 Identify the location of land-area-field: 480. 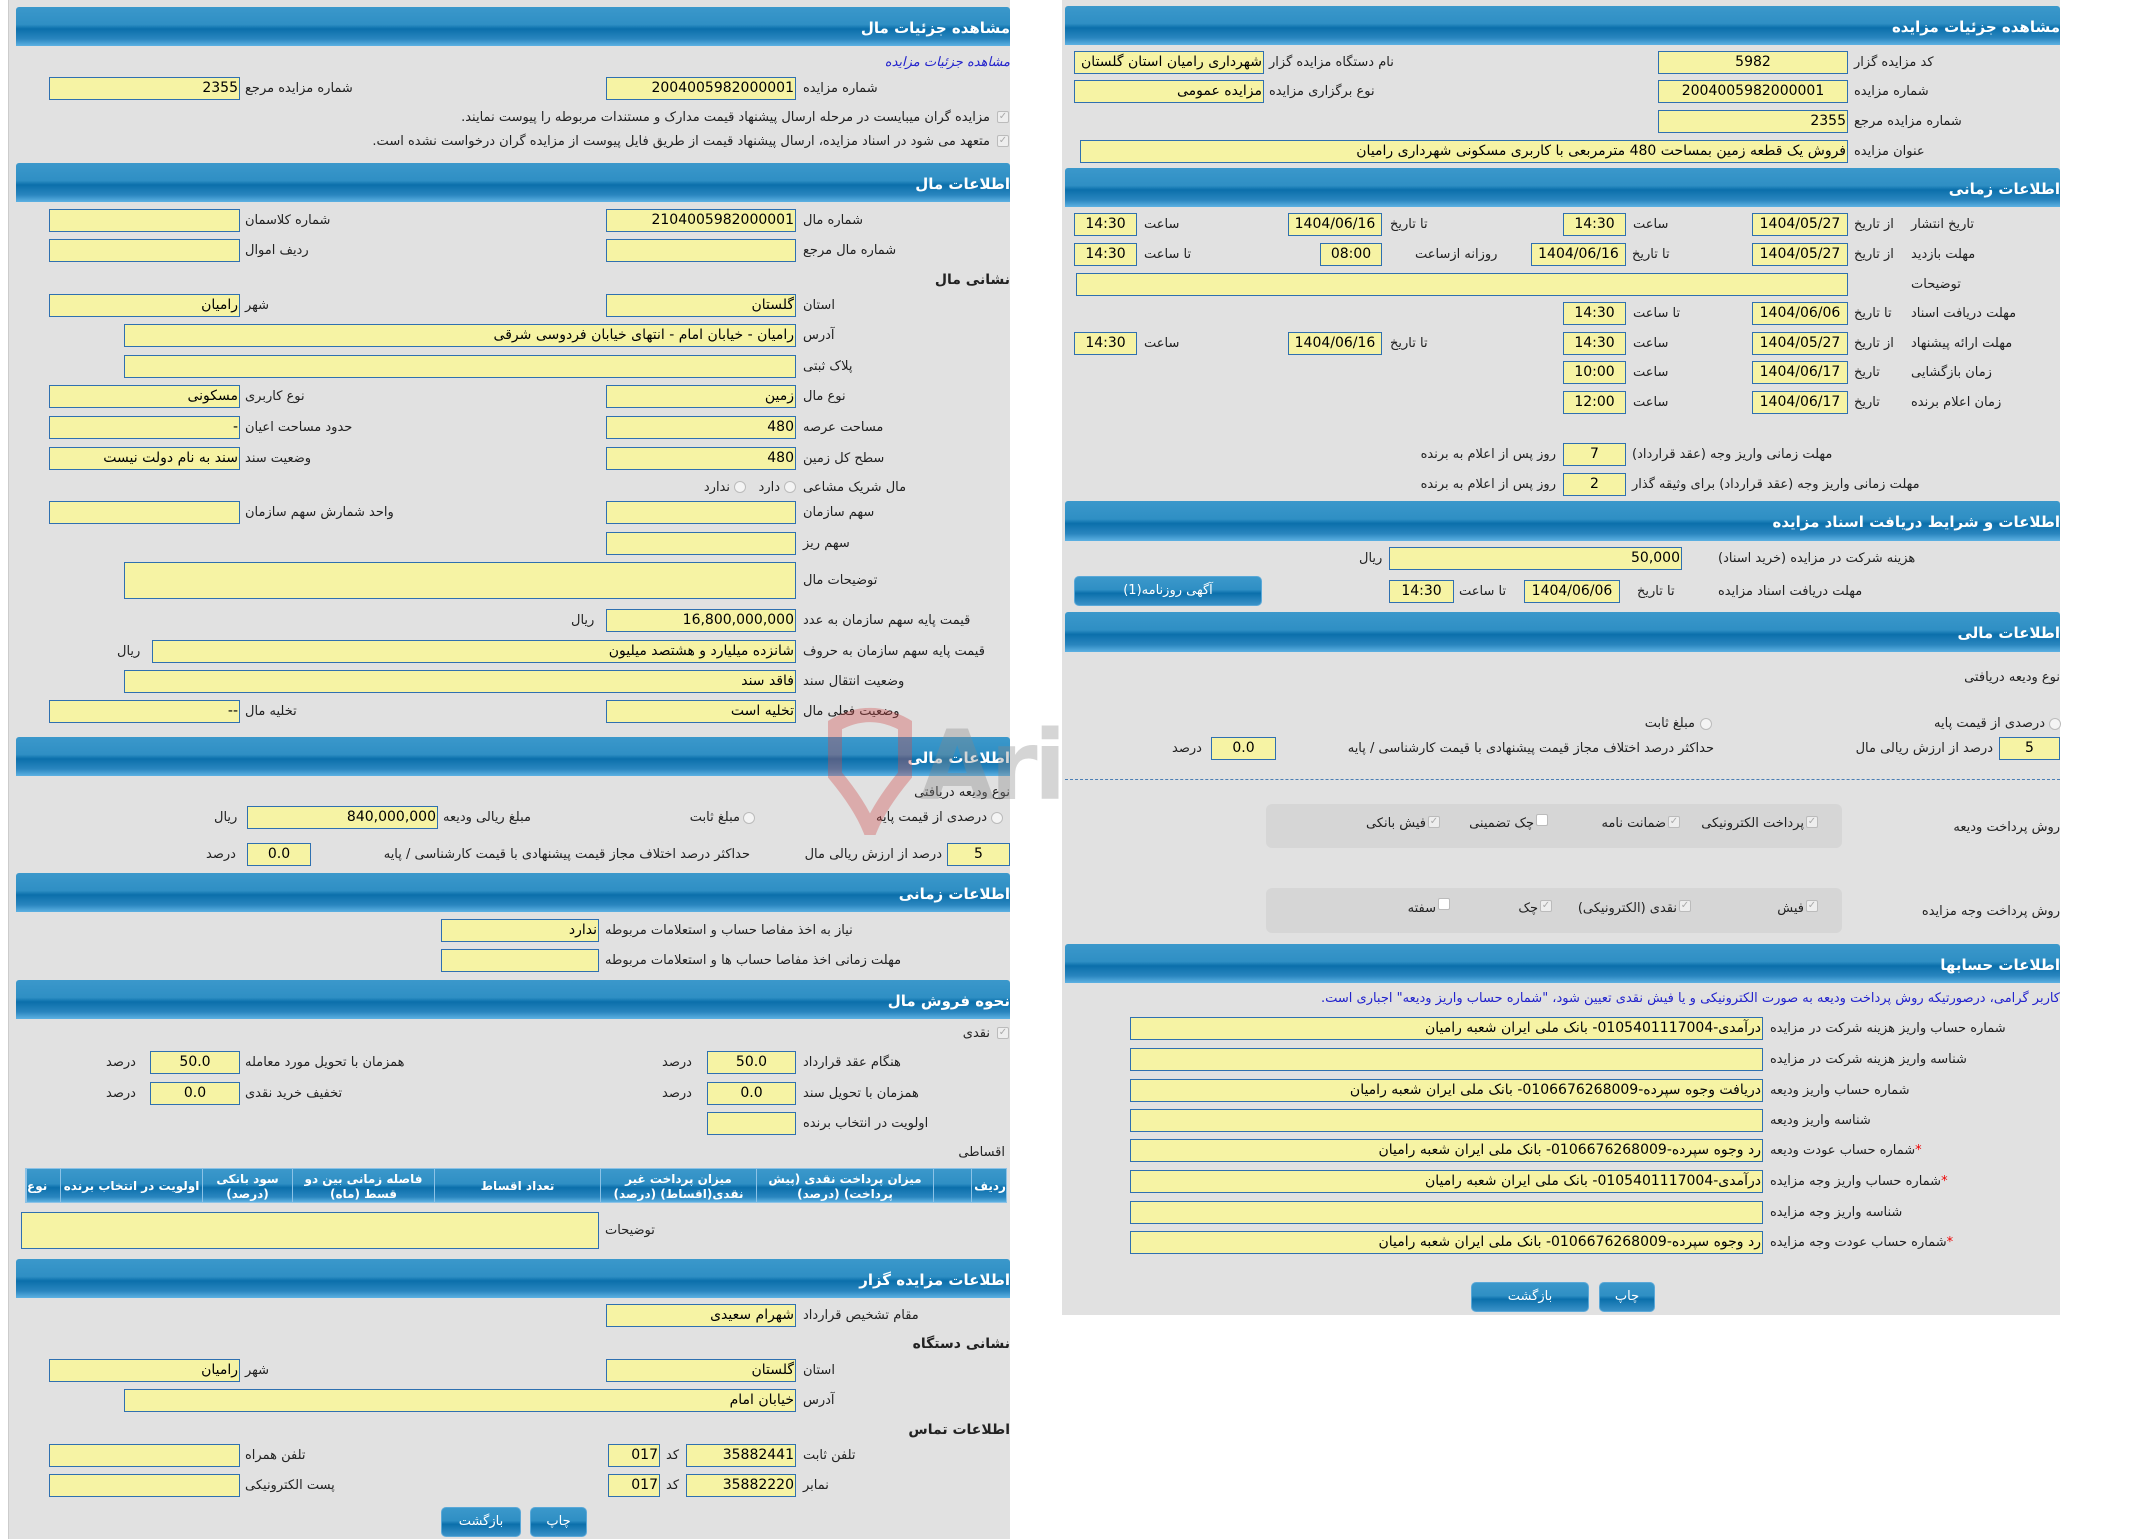
(701, 427).